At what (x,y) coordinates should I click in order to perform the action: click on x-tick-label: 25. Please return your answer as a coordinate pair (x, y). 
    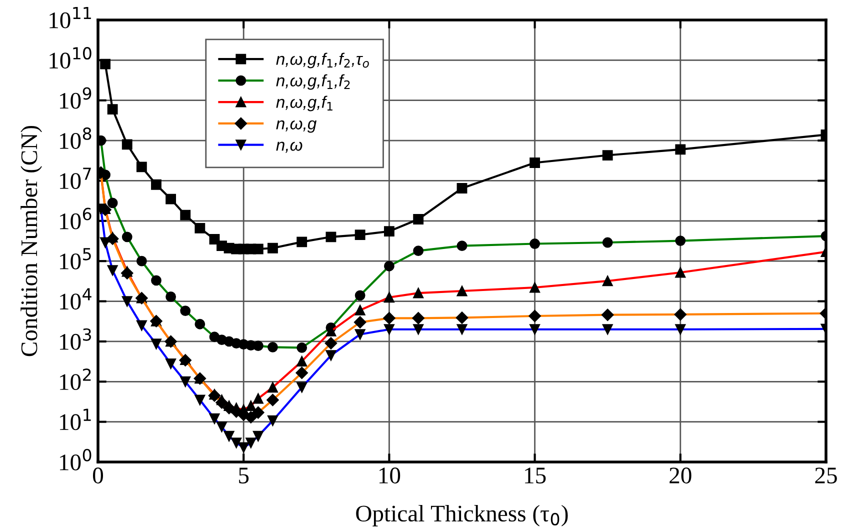
    Looking at the image, I should click on (826, 476).